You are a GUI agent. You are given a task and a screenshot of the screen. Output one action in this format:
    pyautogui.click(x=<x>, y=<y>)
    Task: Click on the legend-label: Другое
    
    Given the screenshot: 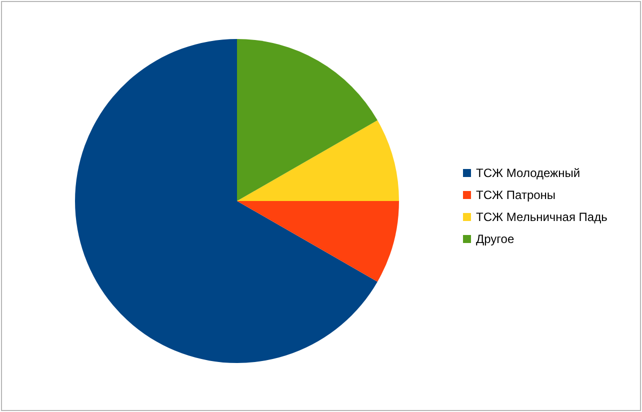 What is the action you would take?
    pyautogui.click(x=495, y=239)
    